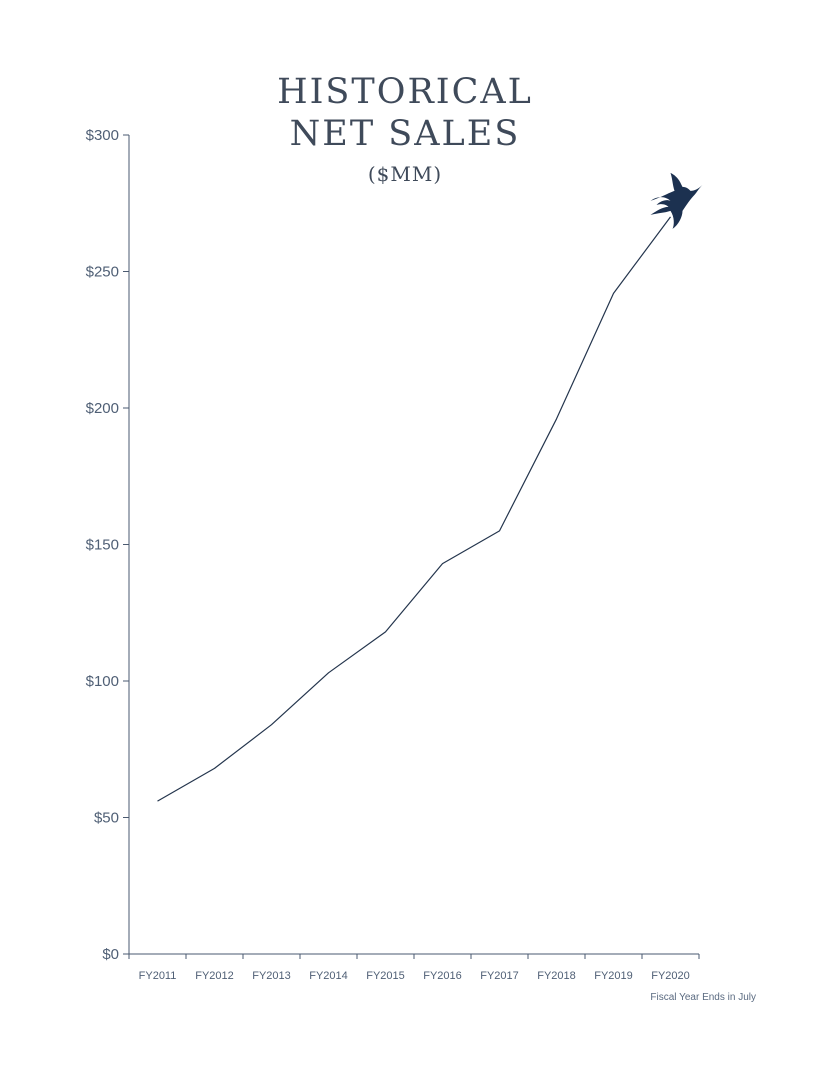 Image resolution: width=840 pixels, height=1080 pixels. What do you see at coordinates (405, 134) in the screenshot?
I see `chart-title-line-2: NET SALES` at bounding box center [405, 134].